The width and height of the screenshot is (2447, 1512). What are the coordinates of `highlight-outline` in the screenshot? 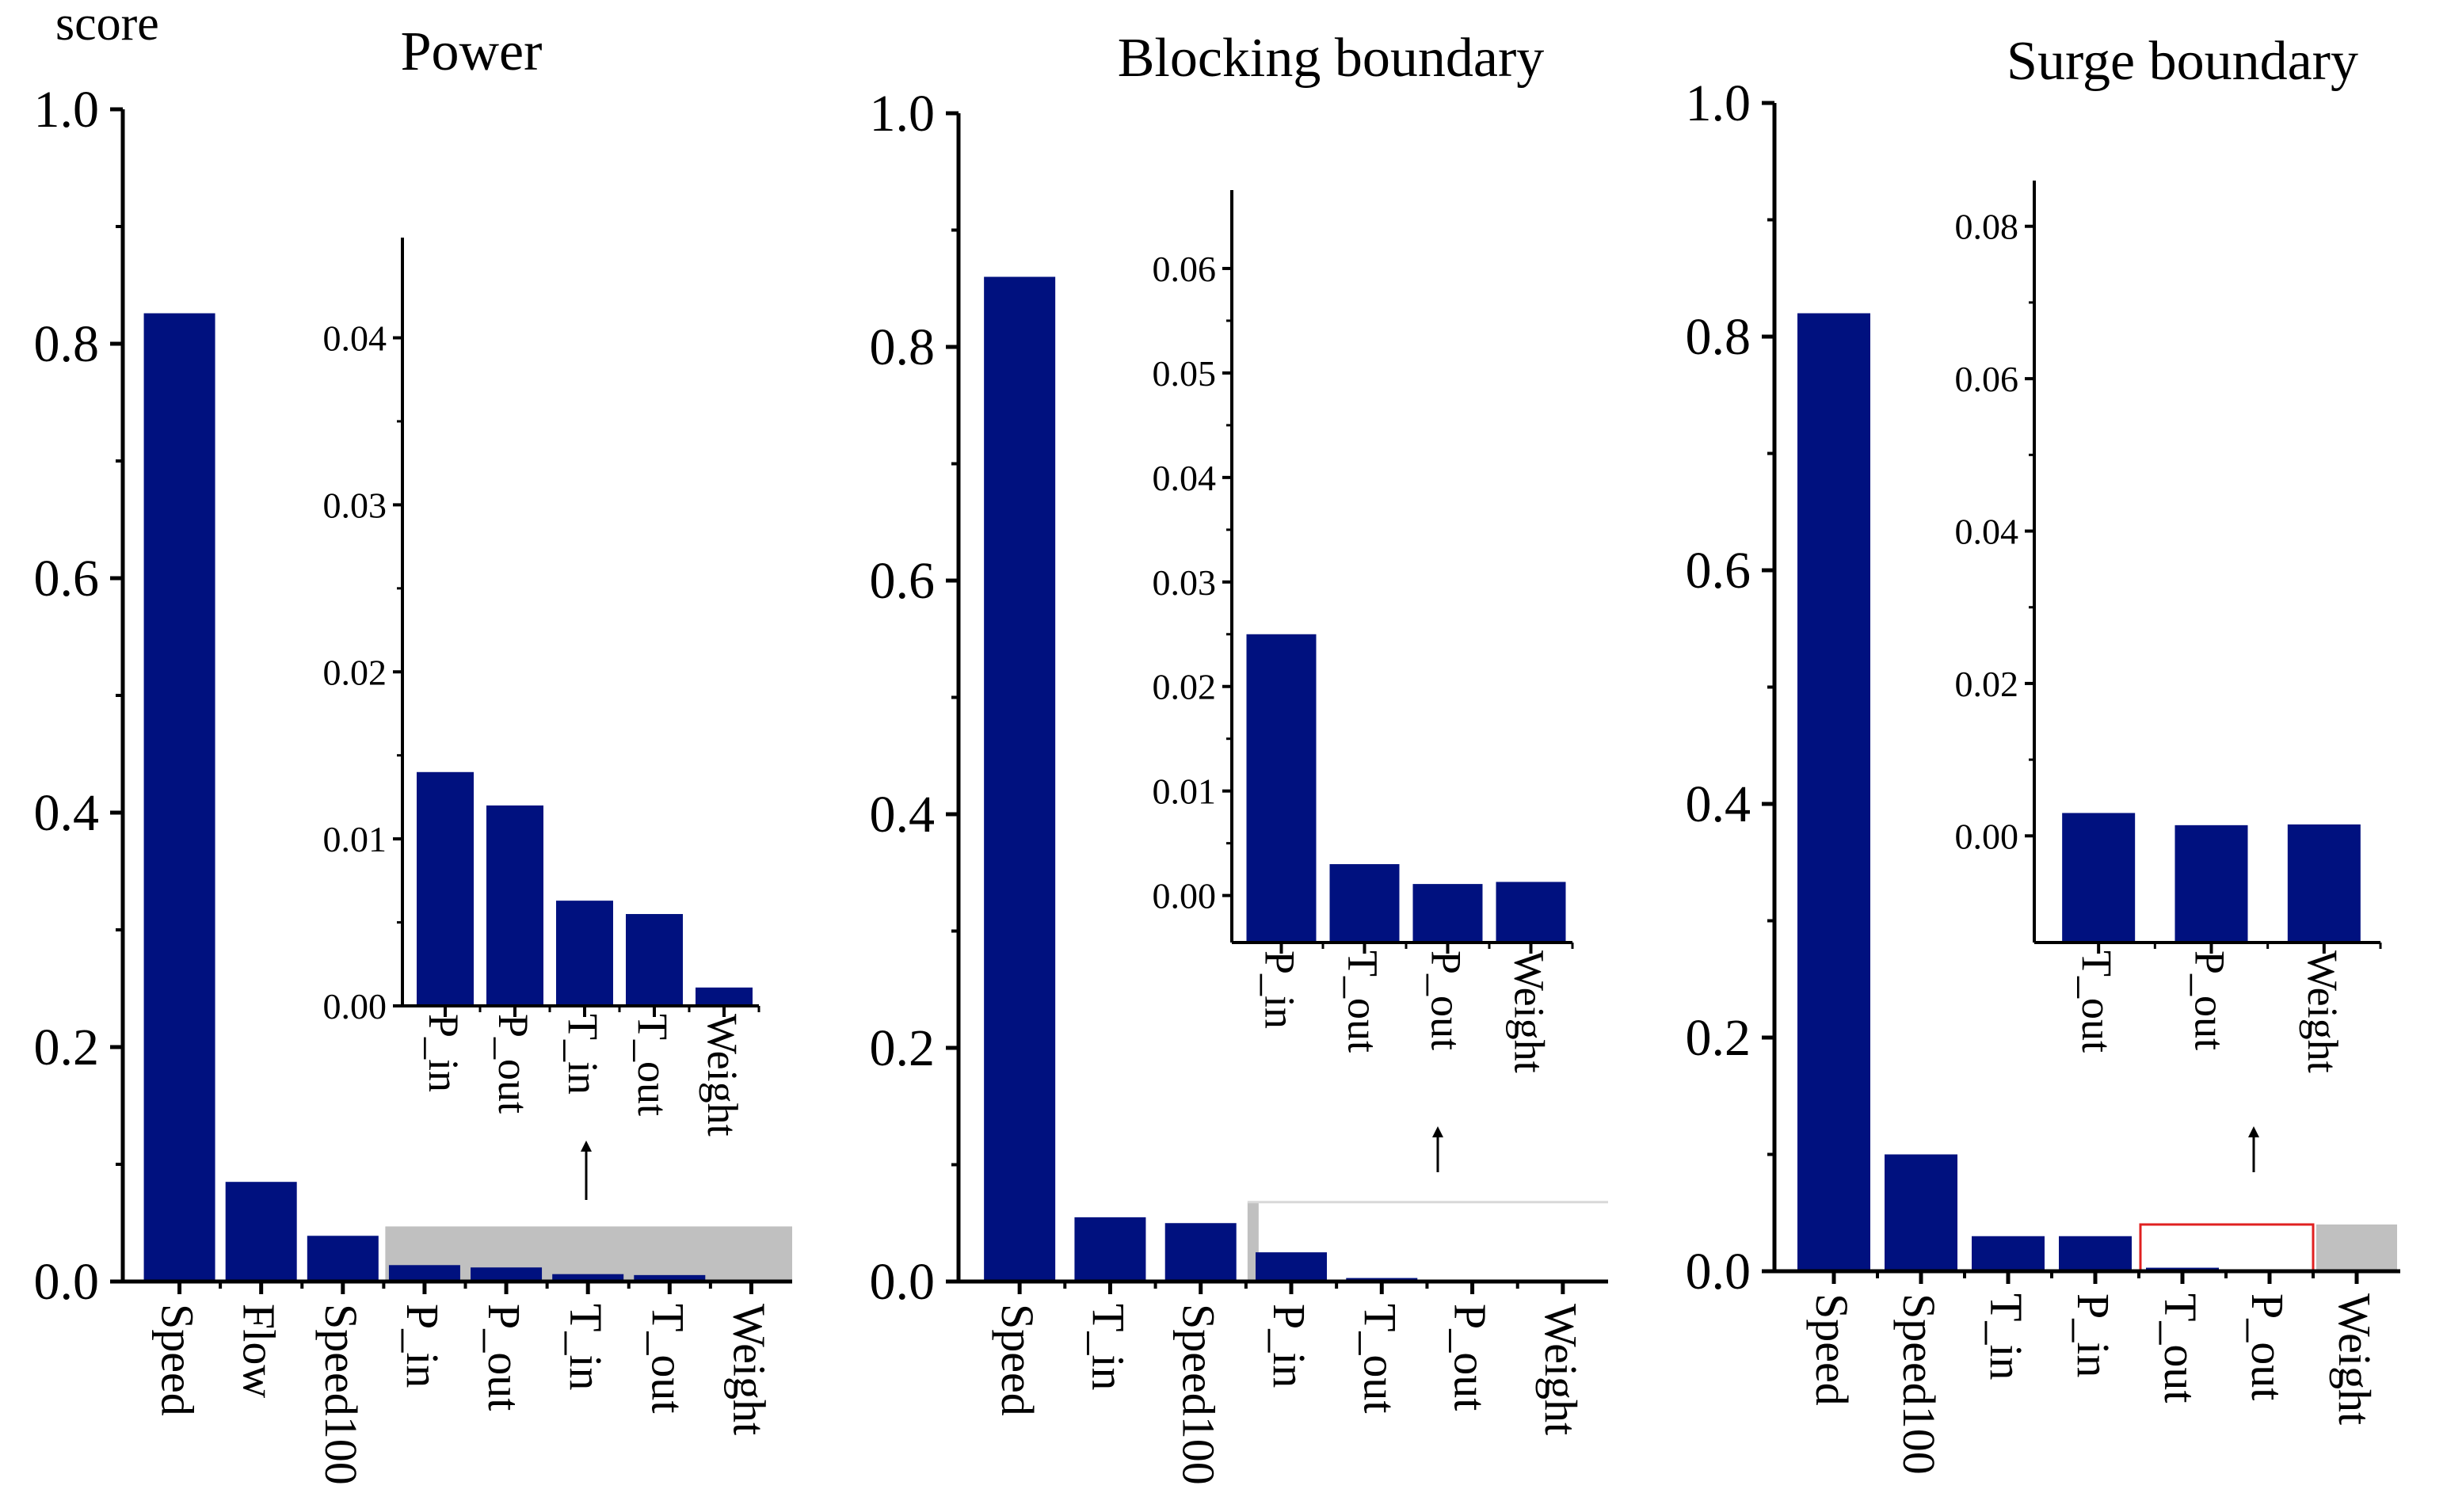 It's located at (2227, 1248).